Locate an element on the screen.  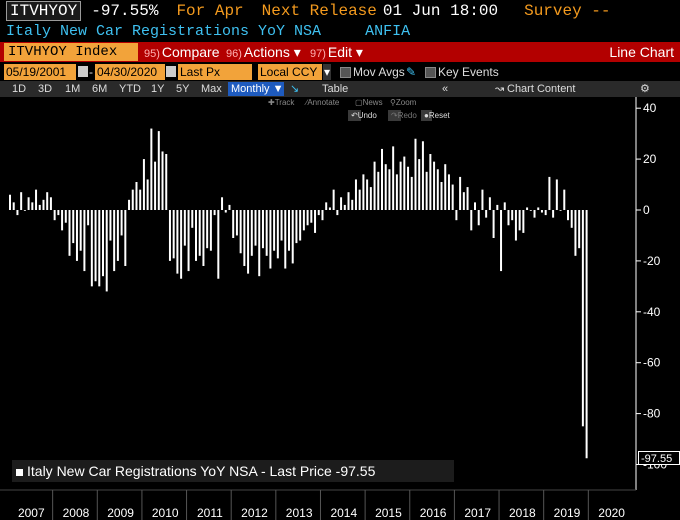
redo-button: ↷ Redo is located at coordinates (402, 115).